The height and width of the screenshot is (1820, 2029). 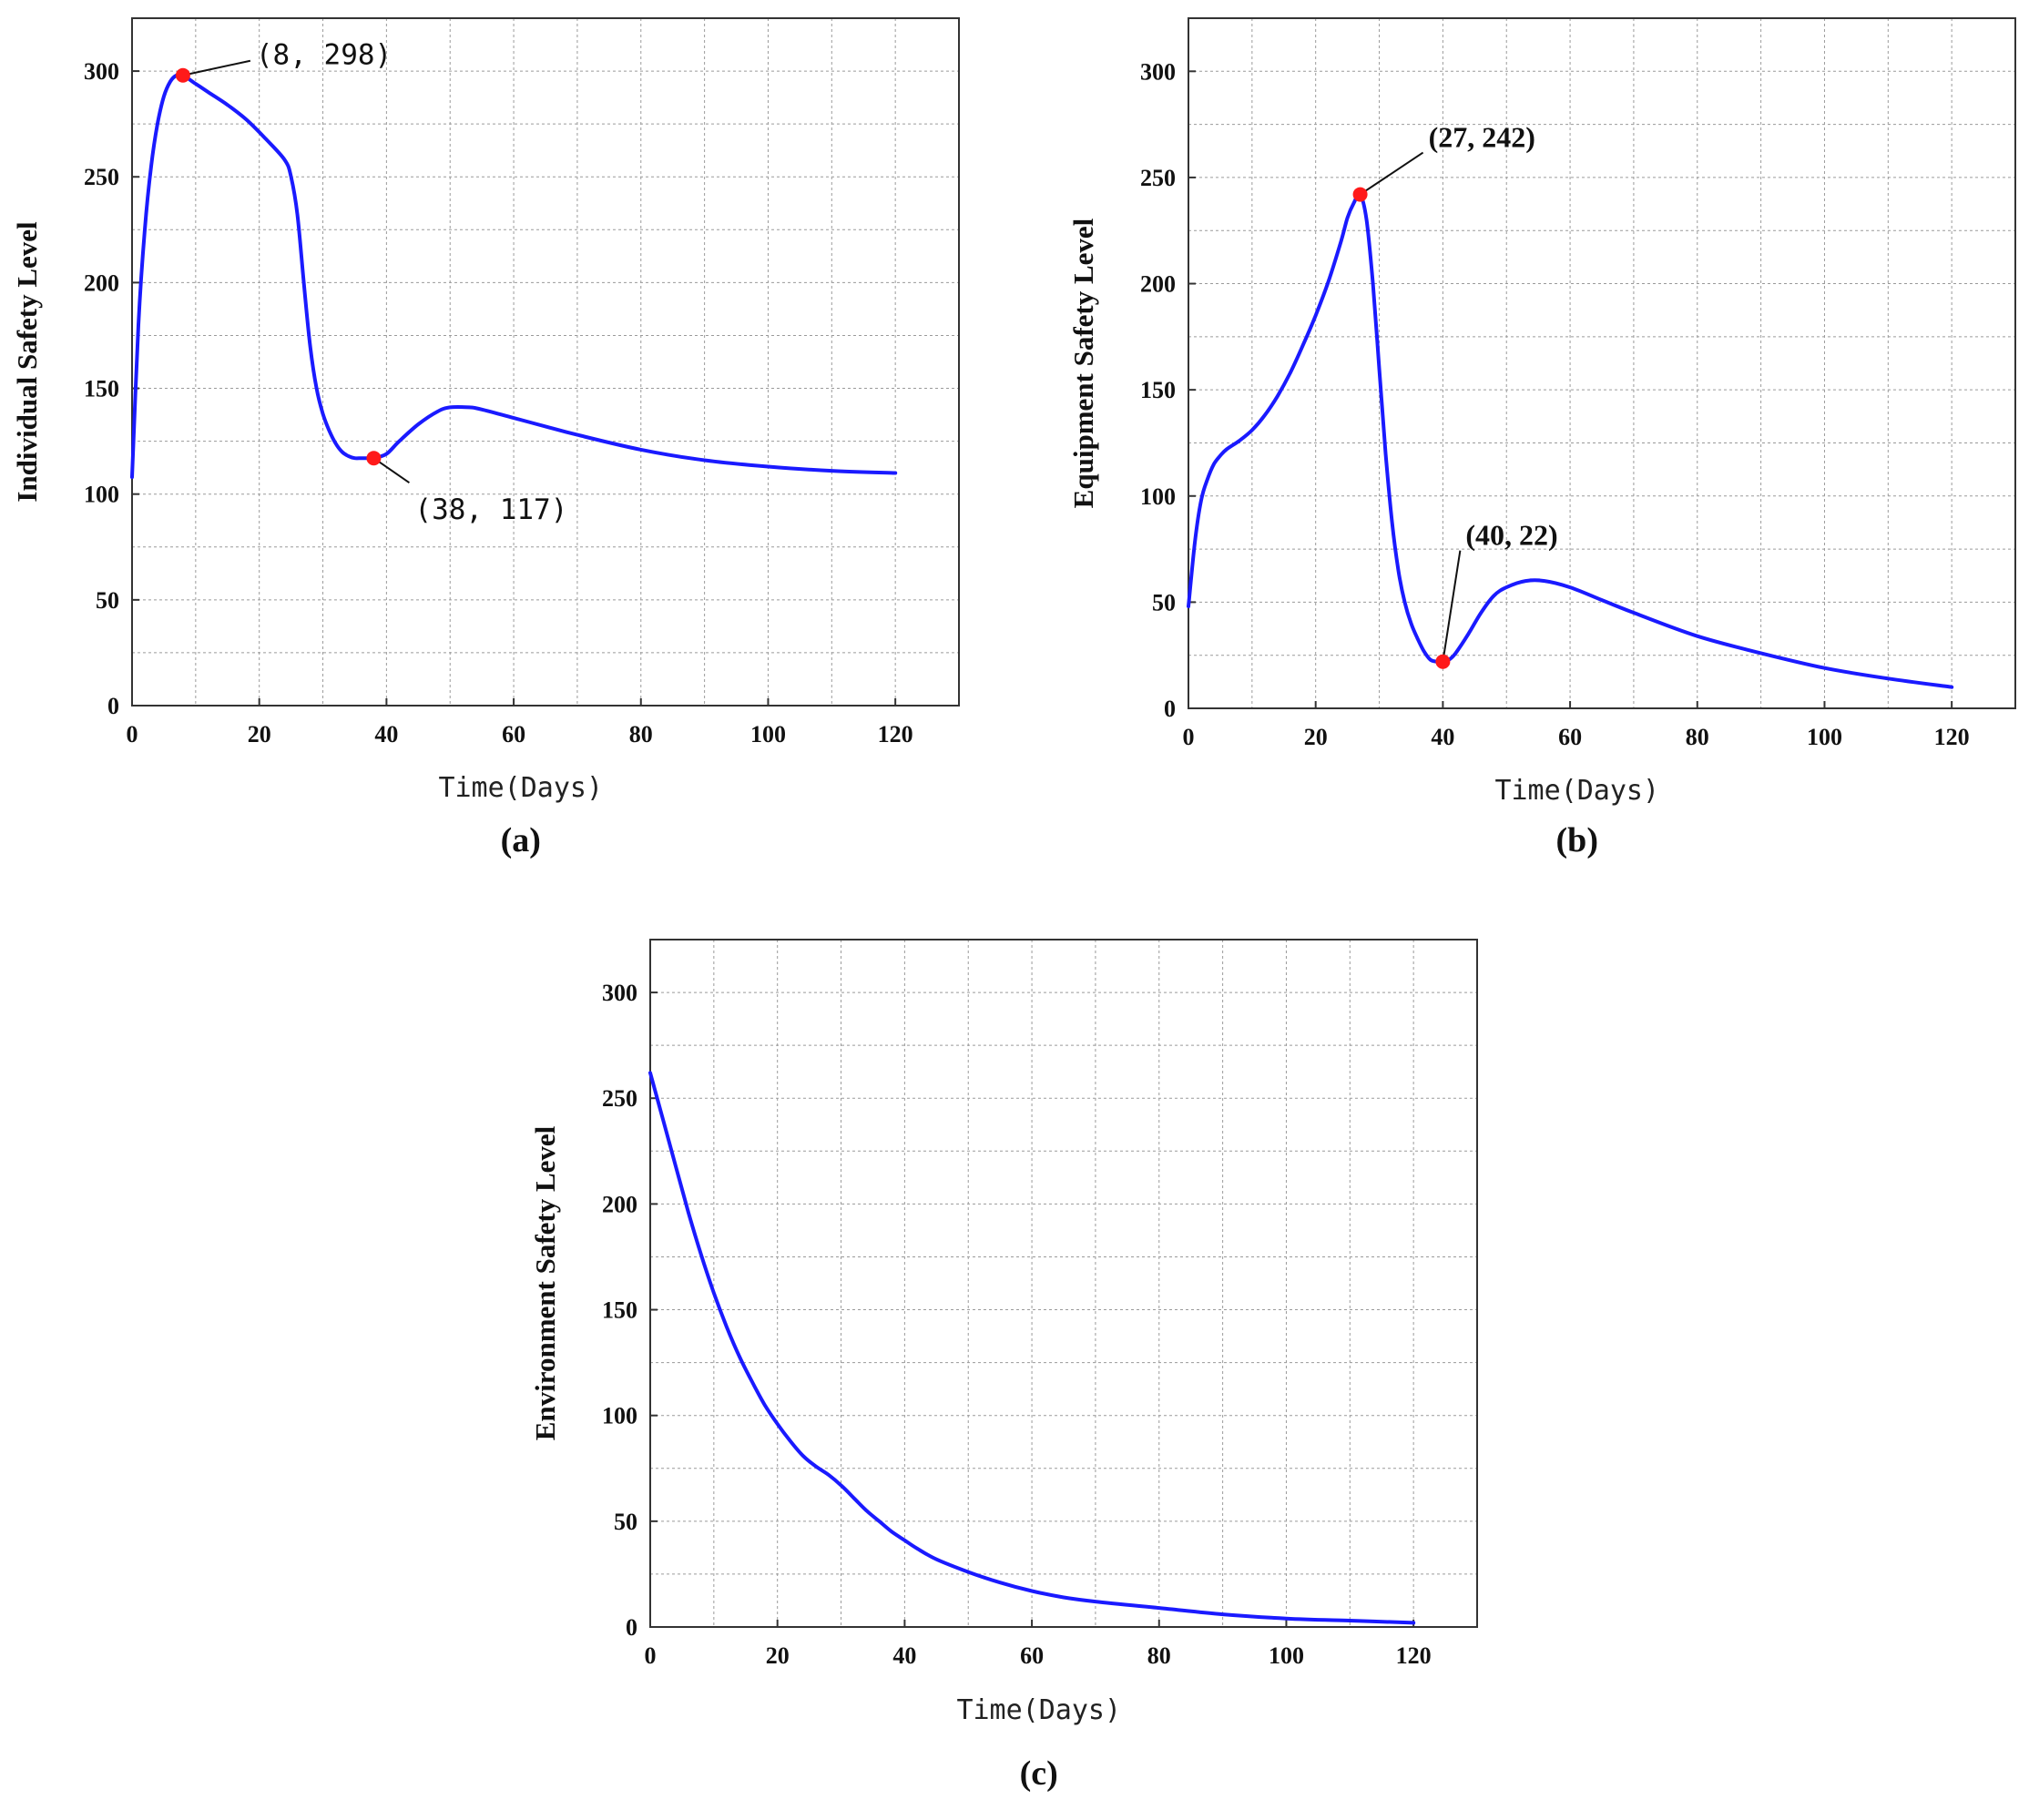 I want to click on x-axis-title-a: Time(Days), so click(x=520, y=788).